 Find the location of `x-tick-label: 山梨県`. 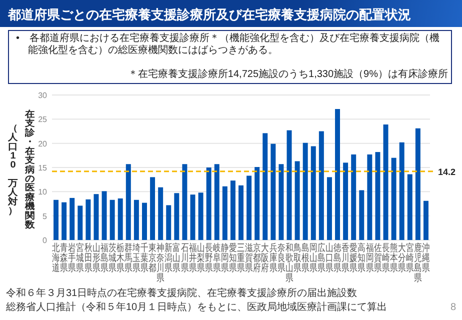

x-tick-label: 山梨県 is located at coordinates (200, 258).